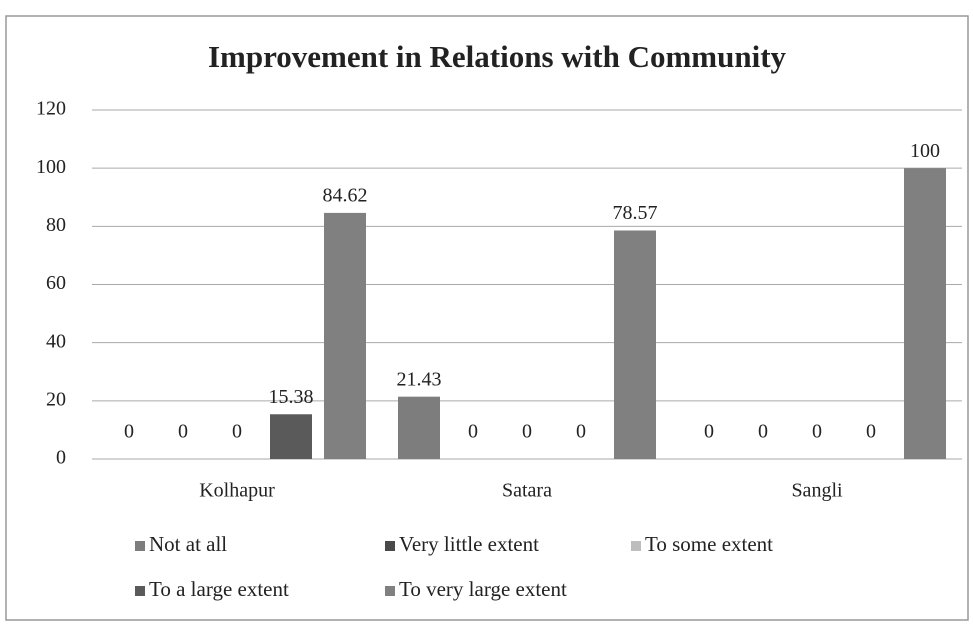 The height and width of the screenshot is (624, 973). Describe the element at coordinates (56, 283) in the screenshot. I see `y-tick-label: 60` at that location.